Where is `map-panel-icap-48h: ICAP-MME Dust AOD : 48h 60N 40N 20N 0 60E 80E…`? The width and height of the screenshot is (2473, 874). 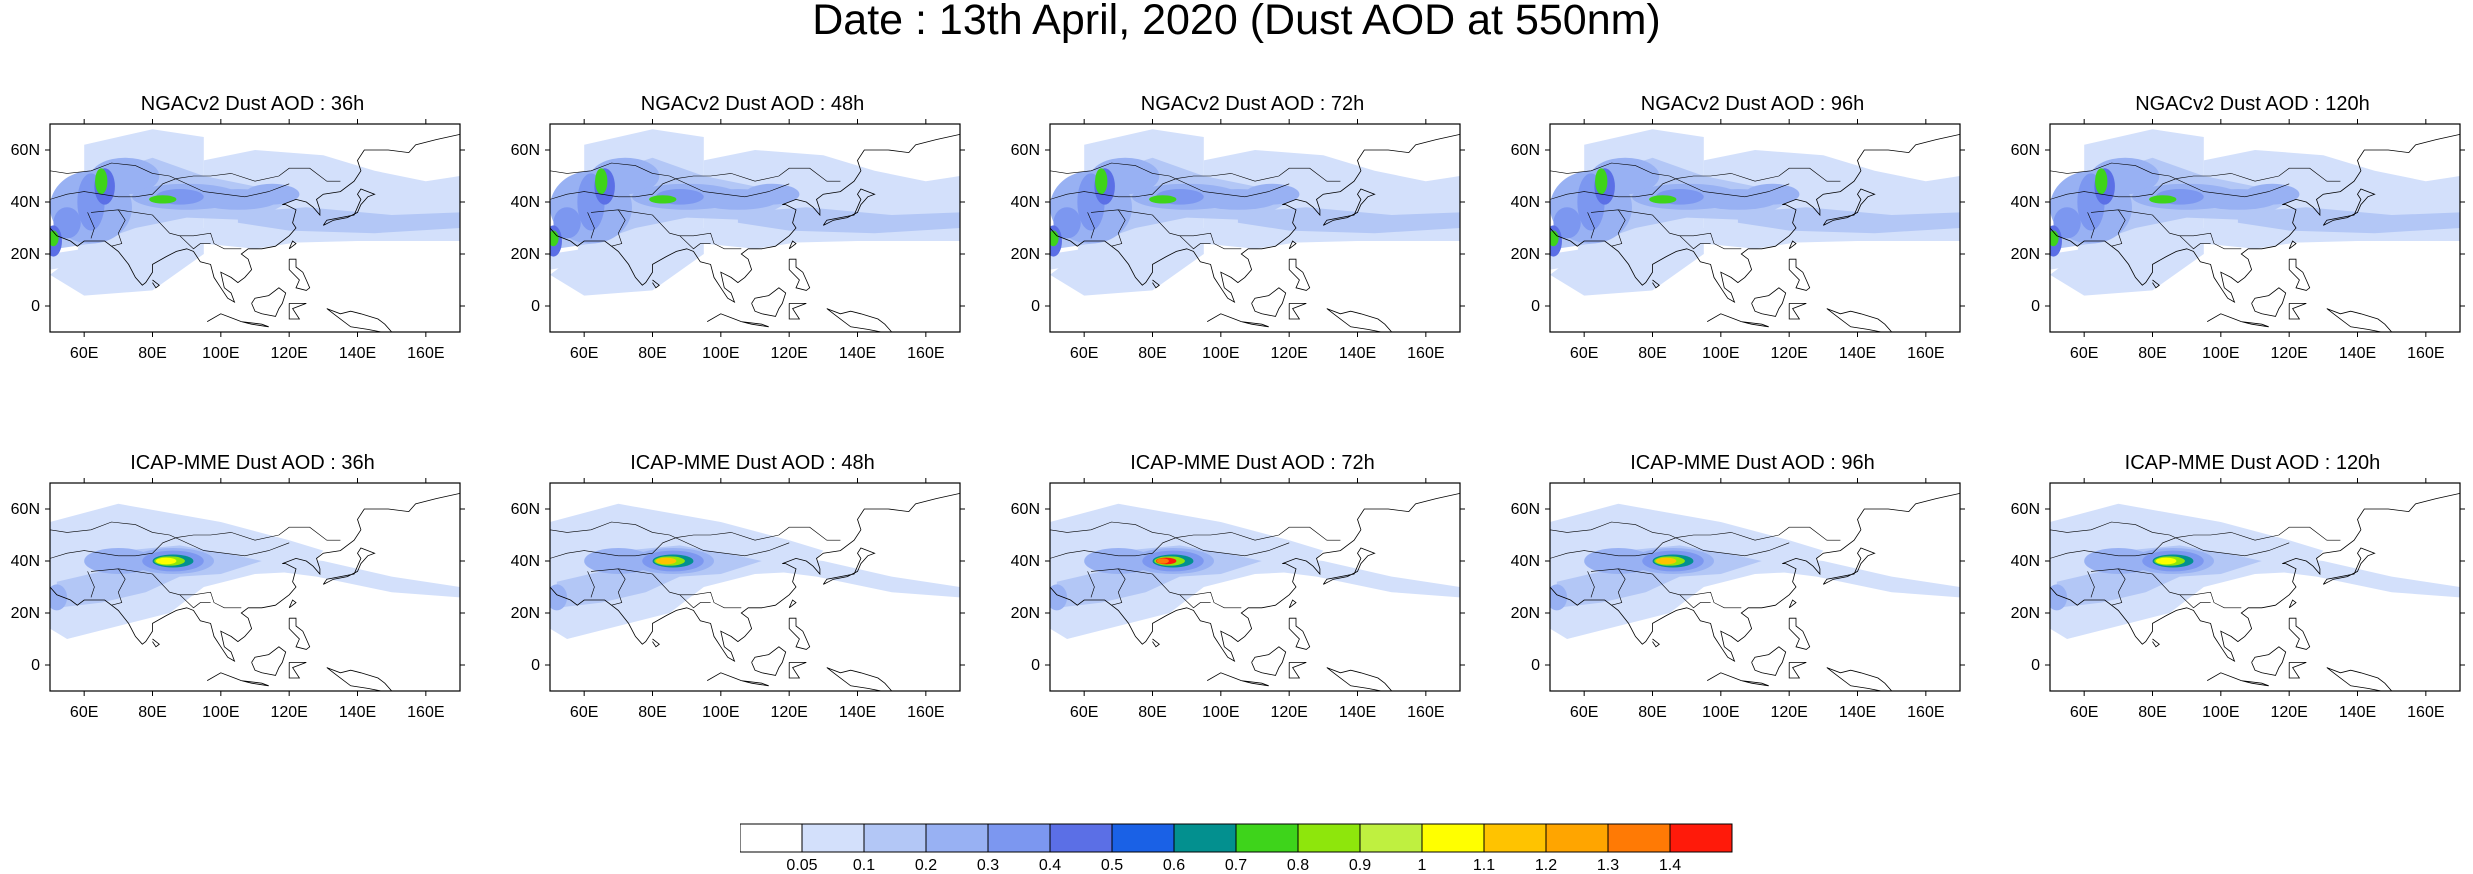 map-panel-icap-48h: ICAP-MME Dust AOD : 48h 60N 40N 20N 0 60E 80E… is located at coordinates (738, 589).